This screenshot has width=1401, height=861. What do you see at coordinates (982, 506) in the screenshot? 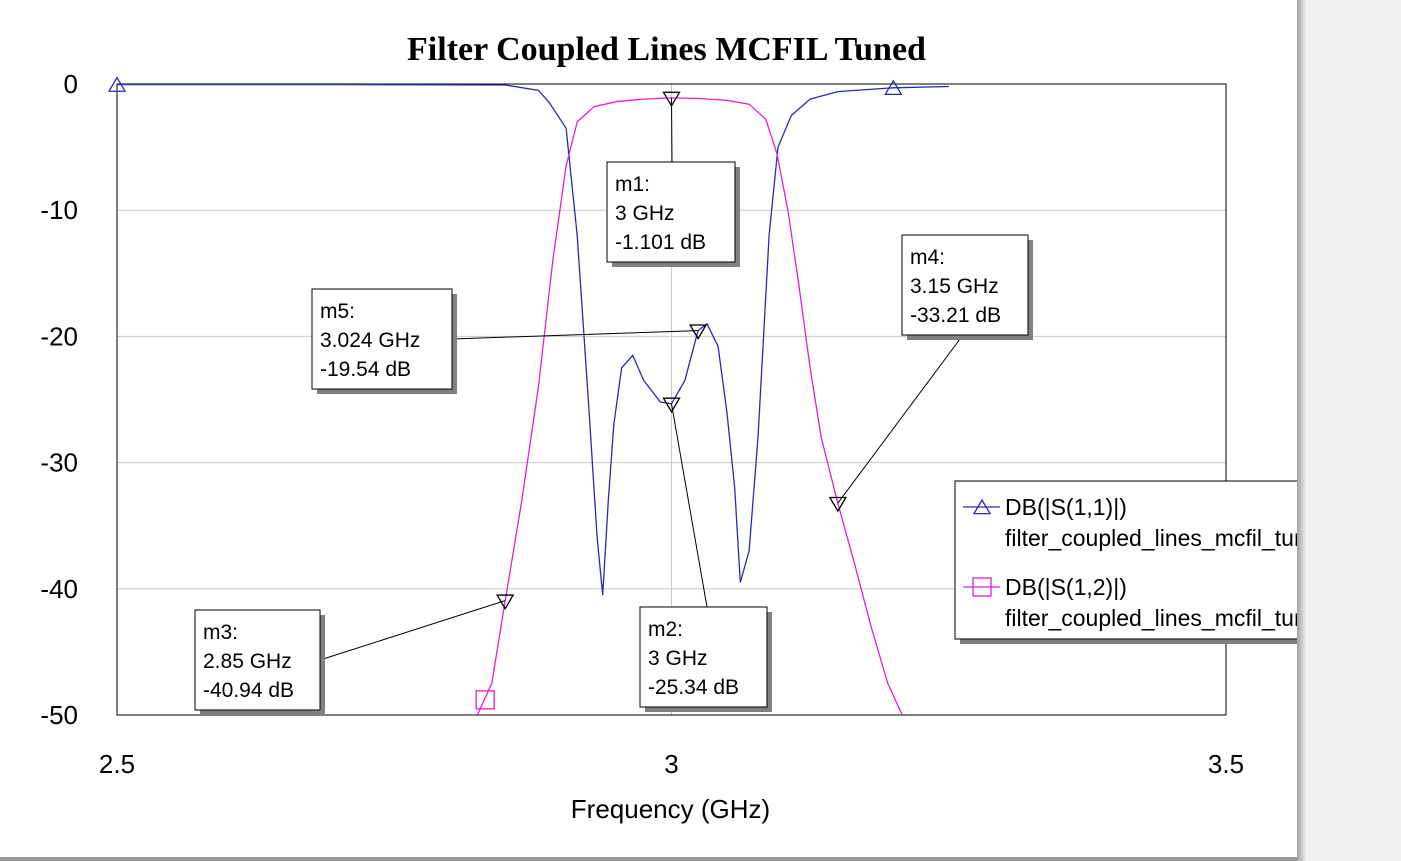
I see `legend-symbol-triangle` at bounding box center [982, 506].